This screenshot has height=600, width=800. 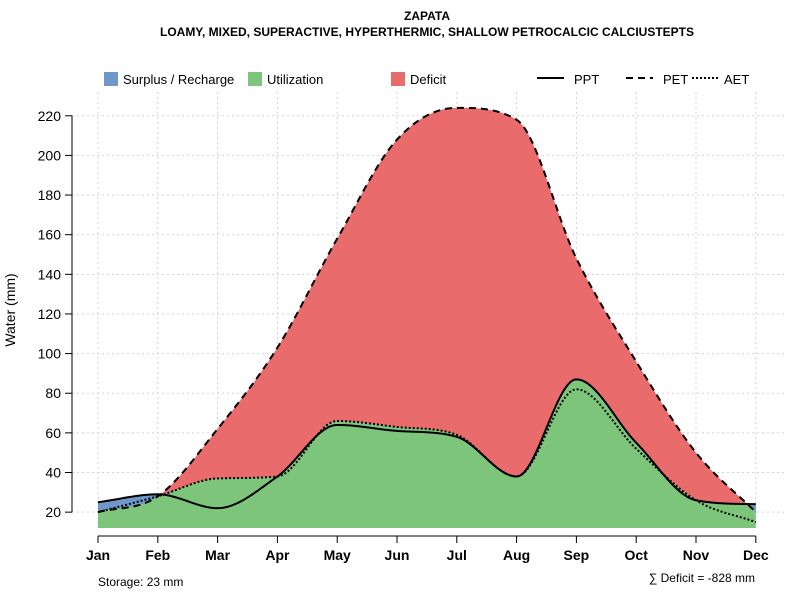 What do you see at coordinates (337, 555) in the screenshot?
I see `x-tick-label: May` at bounding box center [337, 555].